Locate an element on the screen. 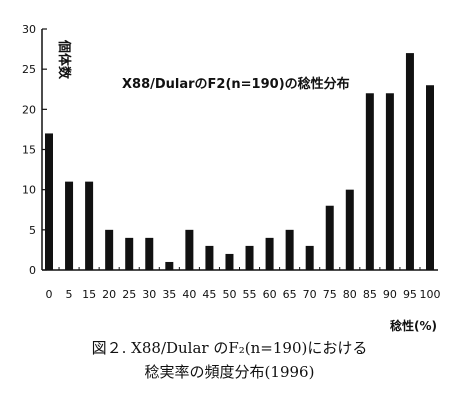 The width and height of the screenshot is (459, 400). x-tick-label: 15 is located at coordinates (89, 294).